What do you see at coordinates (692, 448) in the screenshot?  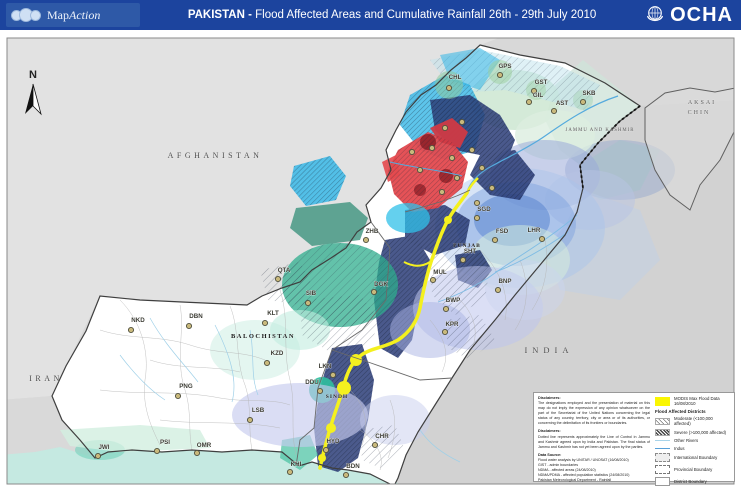 I see `legend-item: Indus` at bounding box center [692, 448].